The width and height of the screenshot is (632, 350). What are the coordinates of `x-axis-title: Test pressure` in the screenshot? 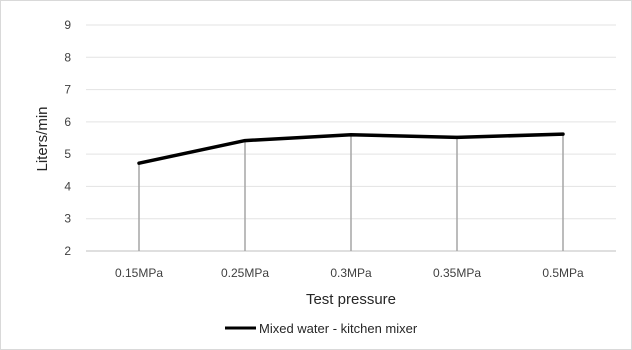 It's located at (351, 299).